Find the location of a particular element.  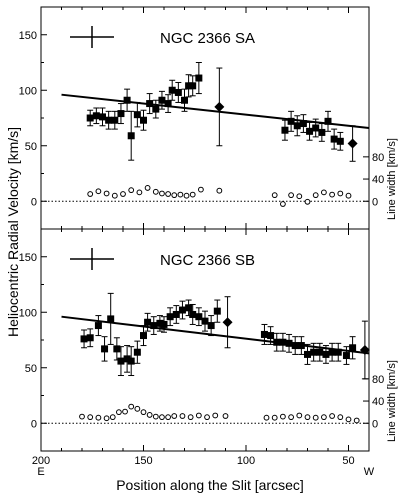

x-tick-label: 200 is located at coordinates (41, 461).